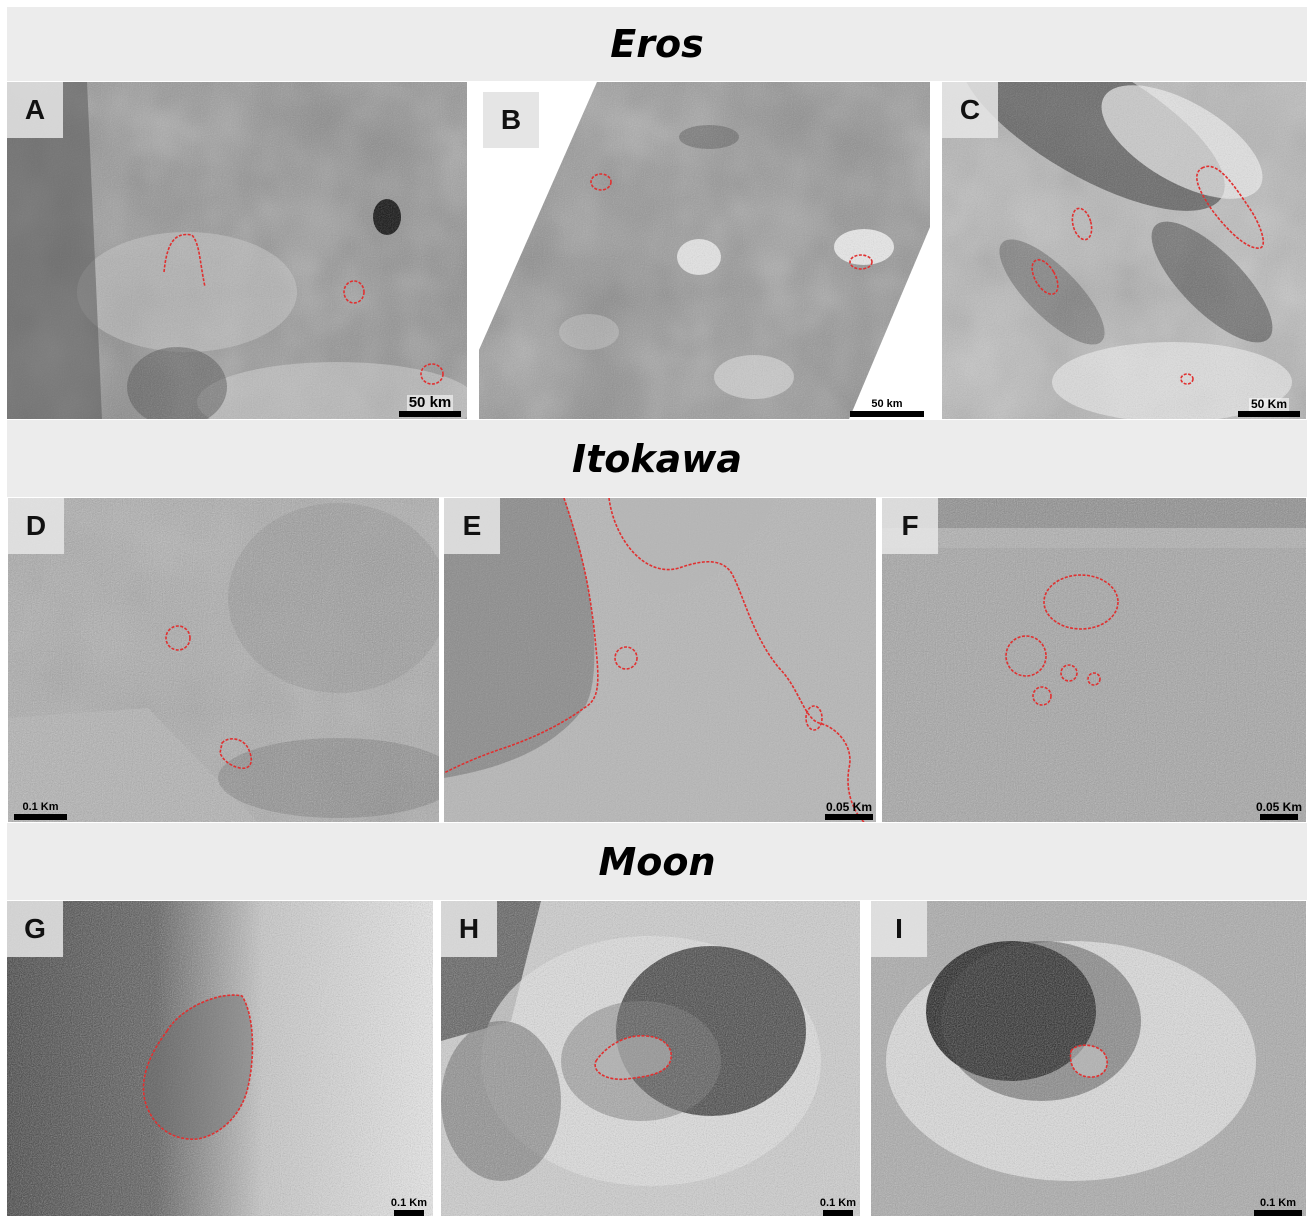 The image size is (1307, 1216). I want to click on scale-bar: 50 Km, so click(1269, 407).